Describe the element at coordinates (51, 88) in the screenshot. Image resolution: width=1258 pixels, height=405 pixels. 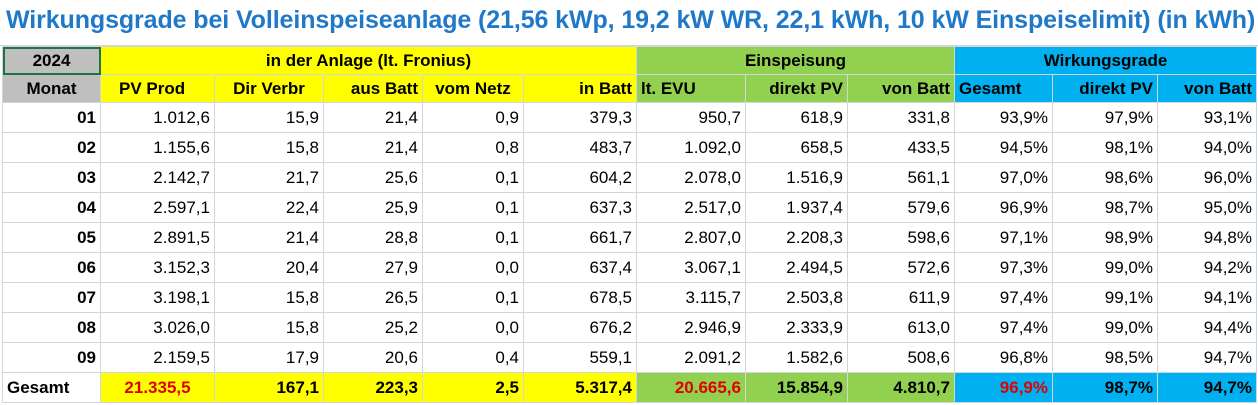
I see `col-header-monat: Monat` at that location.